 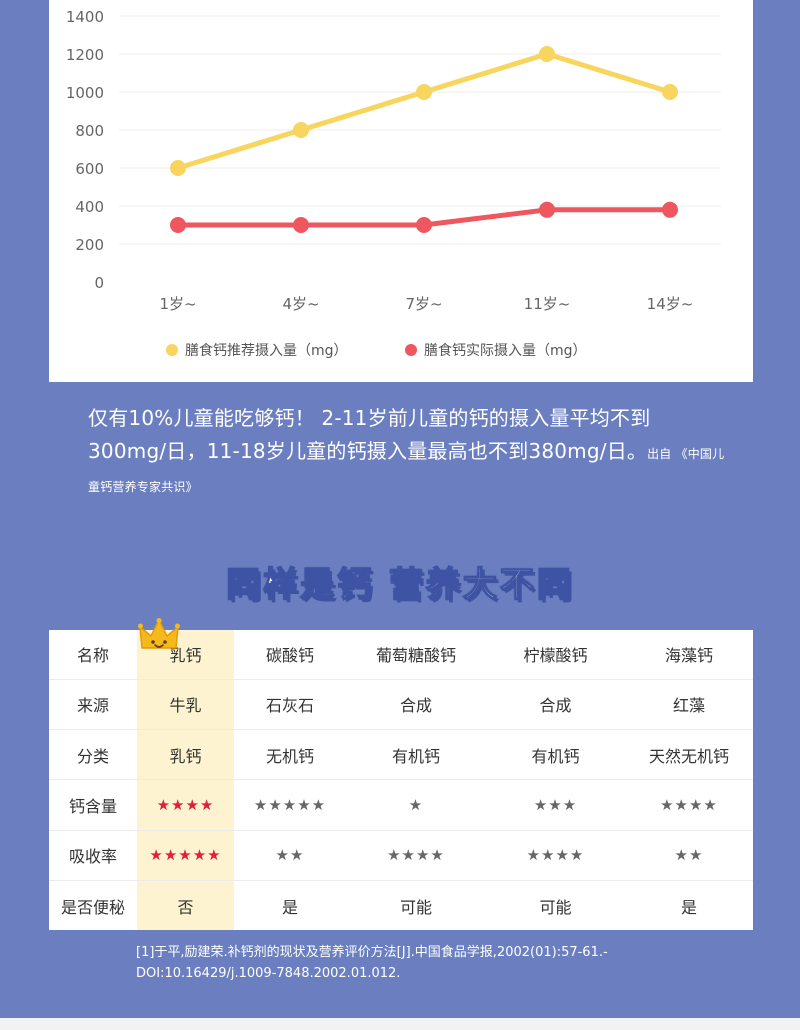 What do you see at coordinates (89, 207) in the screenshot?
I see `y-tick-label: 400` at bounding box center [89, 207].